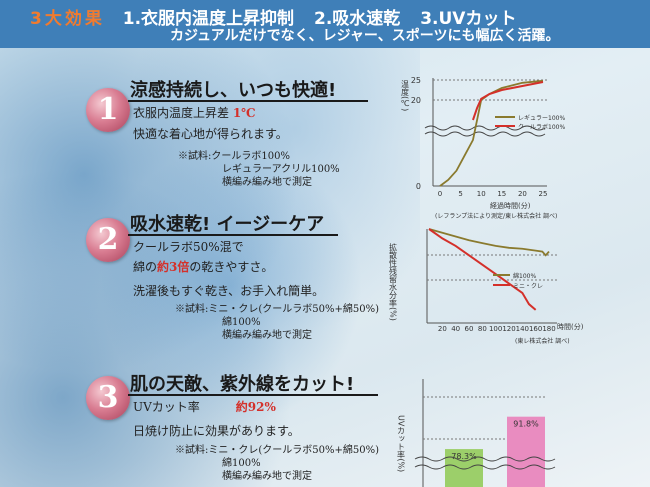 The image size is (650, 487). Describe the element at coordinates (524, 276) in the screenshot. I see `chart2-legend-cotton: 綿100%` at that location.